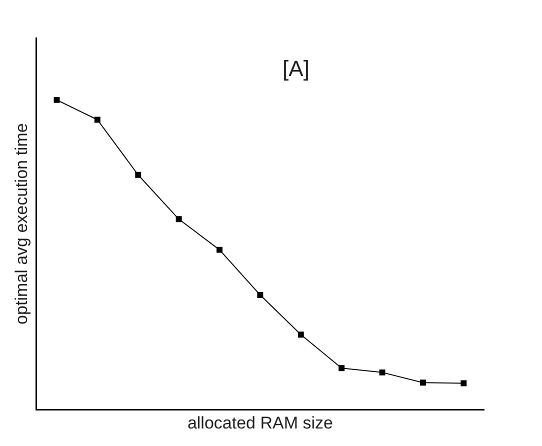 This screenshot has width=542, height=446. What do you see at coordinates (296, 69) in the screenshot?
I see `text: [A]` at bounding box center [296, 69].